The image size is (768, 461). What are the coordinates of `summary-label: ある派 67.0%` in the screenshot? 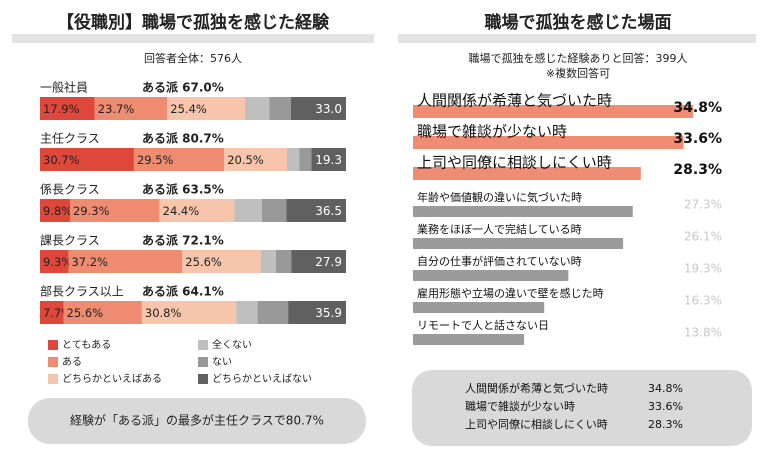 It's located at (183, 88).